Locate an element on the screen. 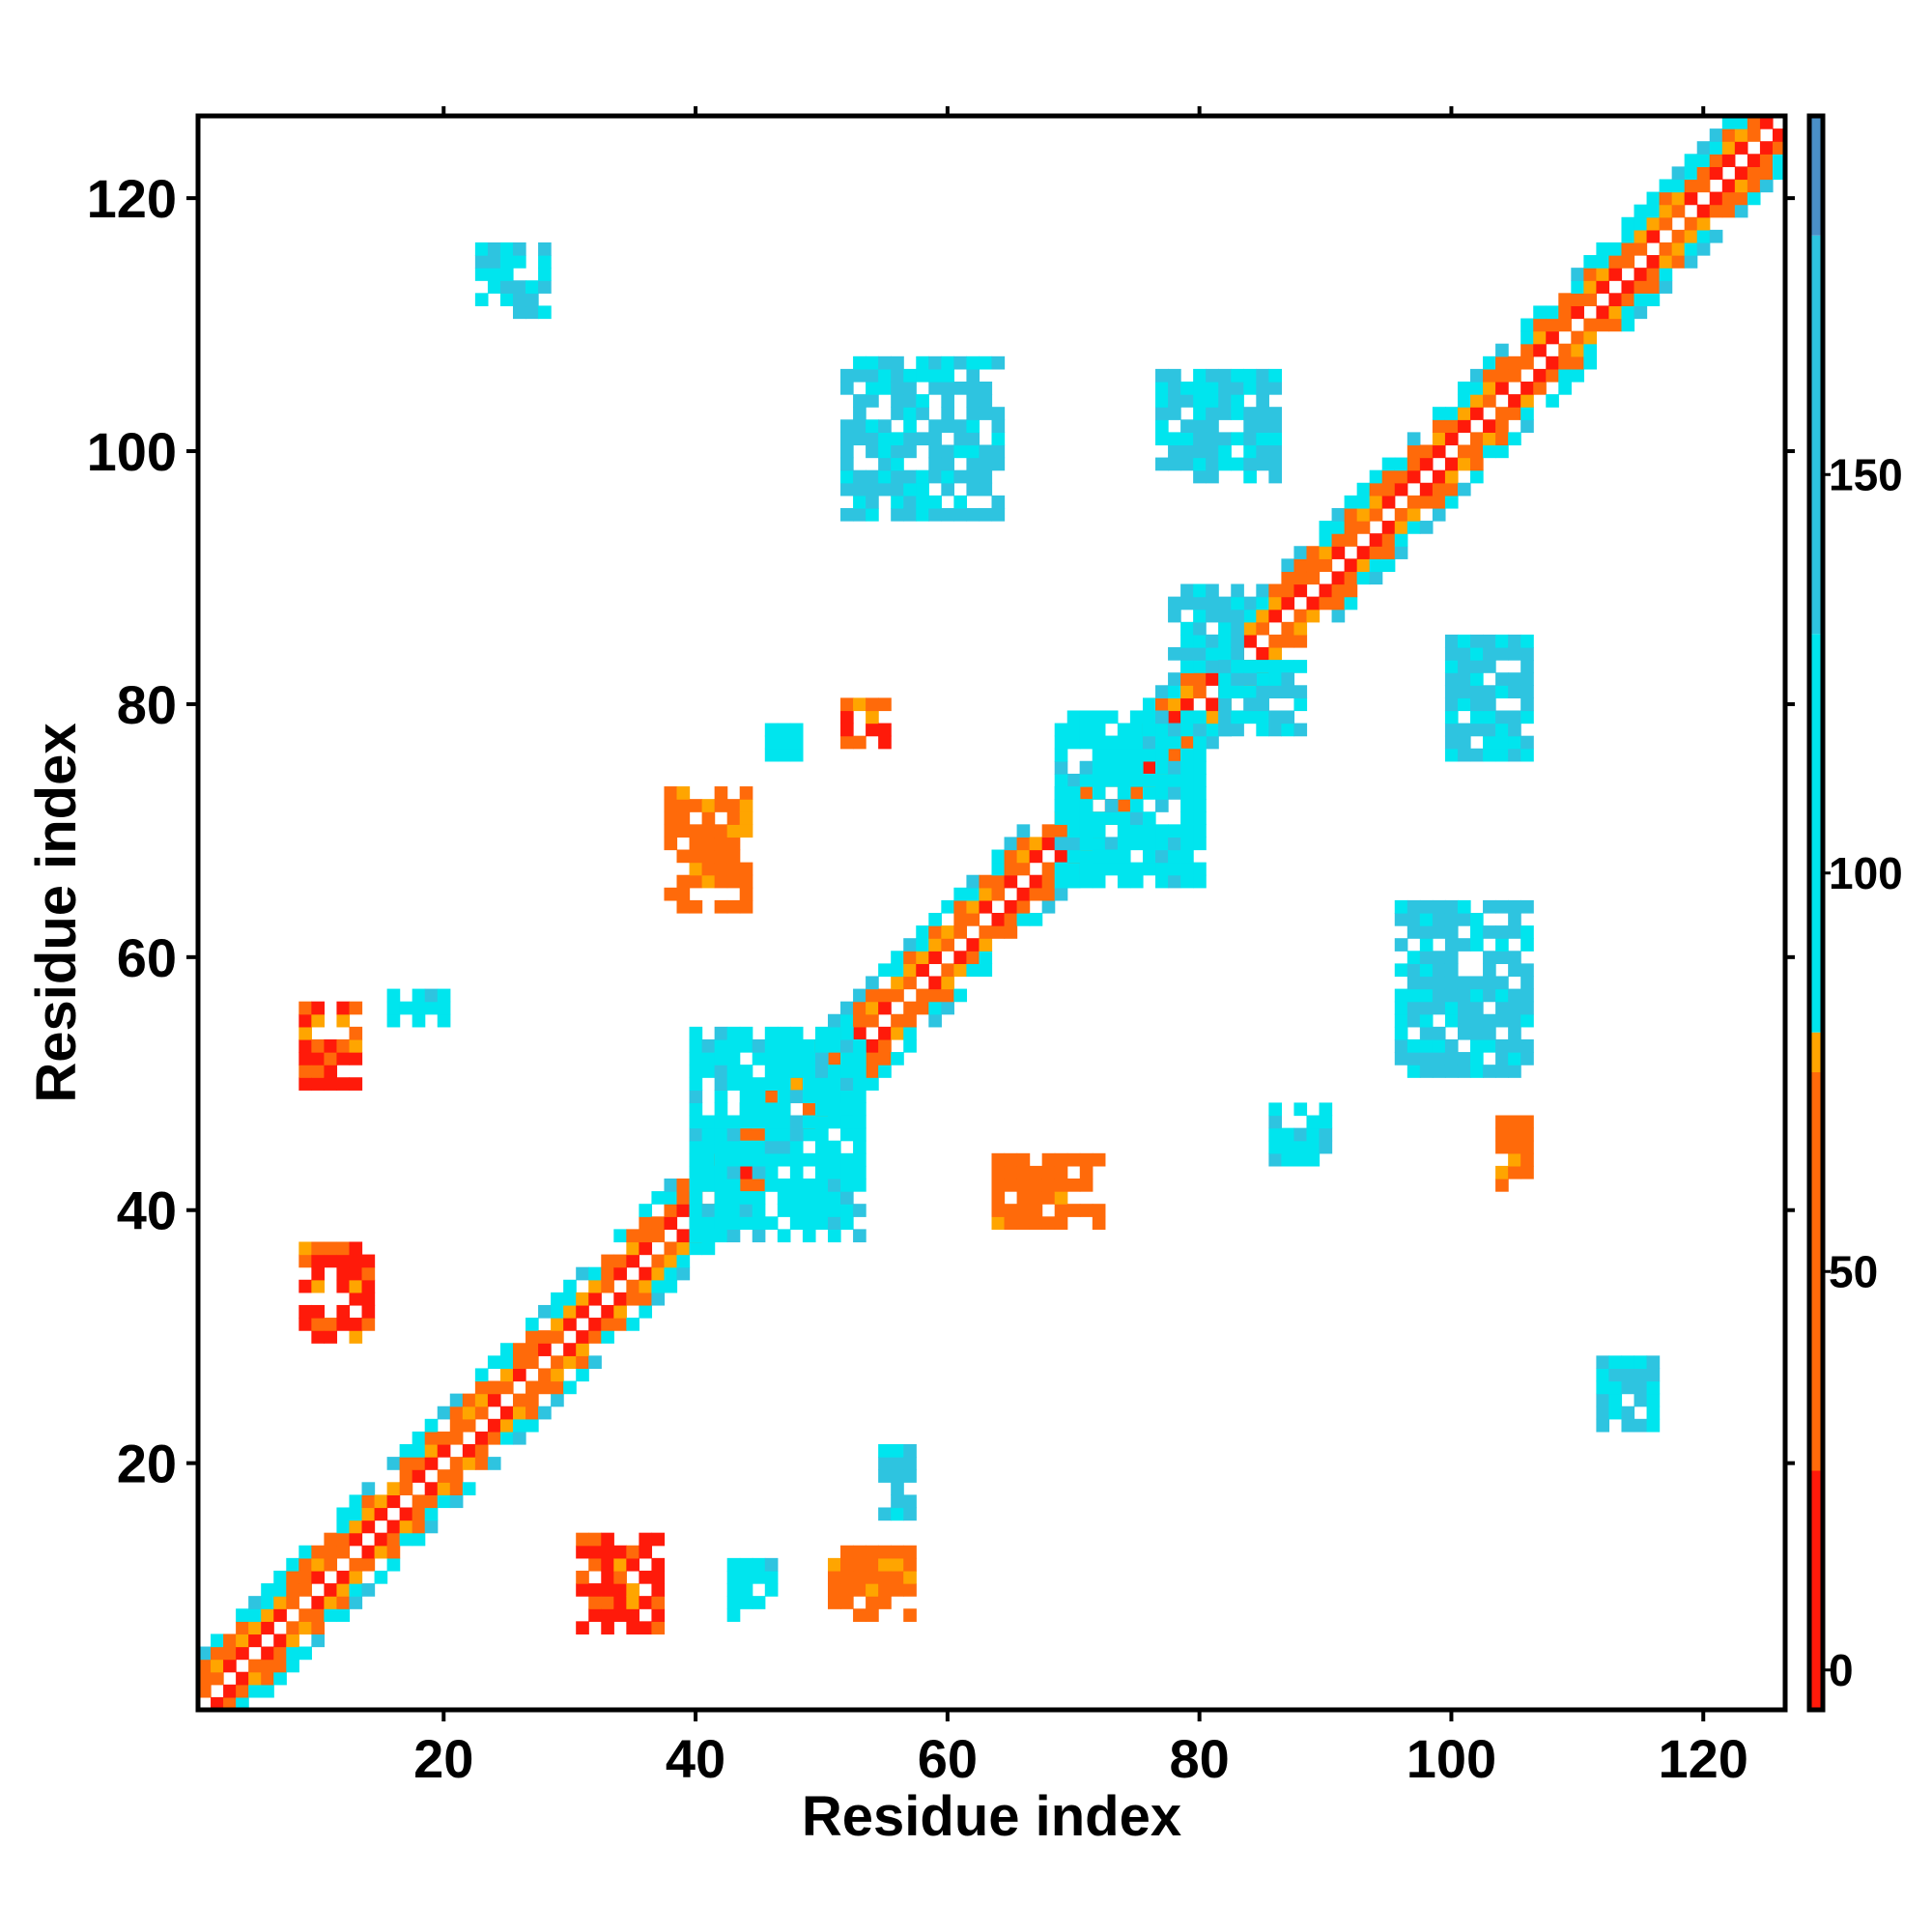  y-tick-label: 20 is located at coordinates (147, 1464).